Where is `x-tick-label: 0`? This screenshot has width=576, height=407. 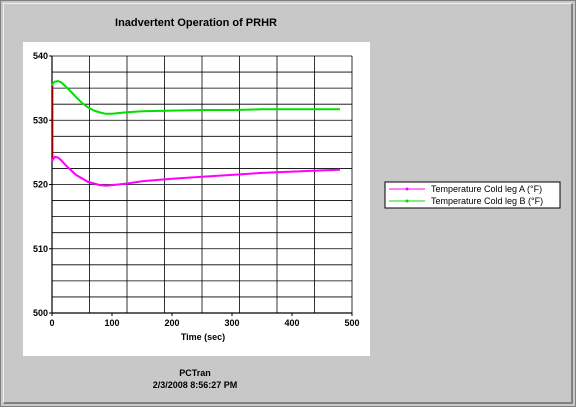 x-tick-label: 0 is located at coordinates (51, 323).